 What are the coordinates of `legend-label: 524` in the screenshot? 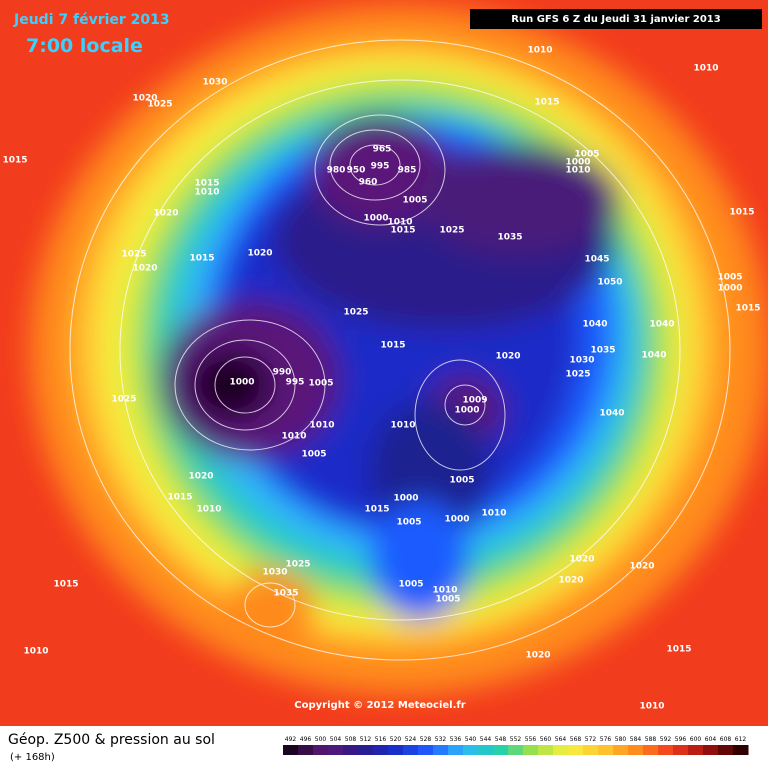 It's located at (411, 739).